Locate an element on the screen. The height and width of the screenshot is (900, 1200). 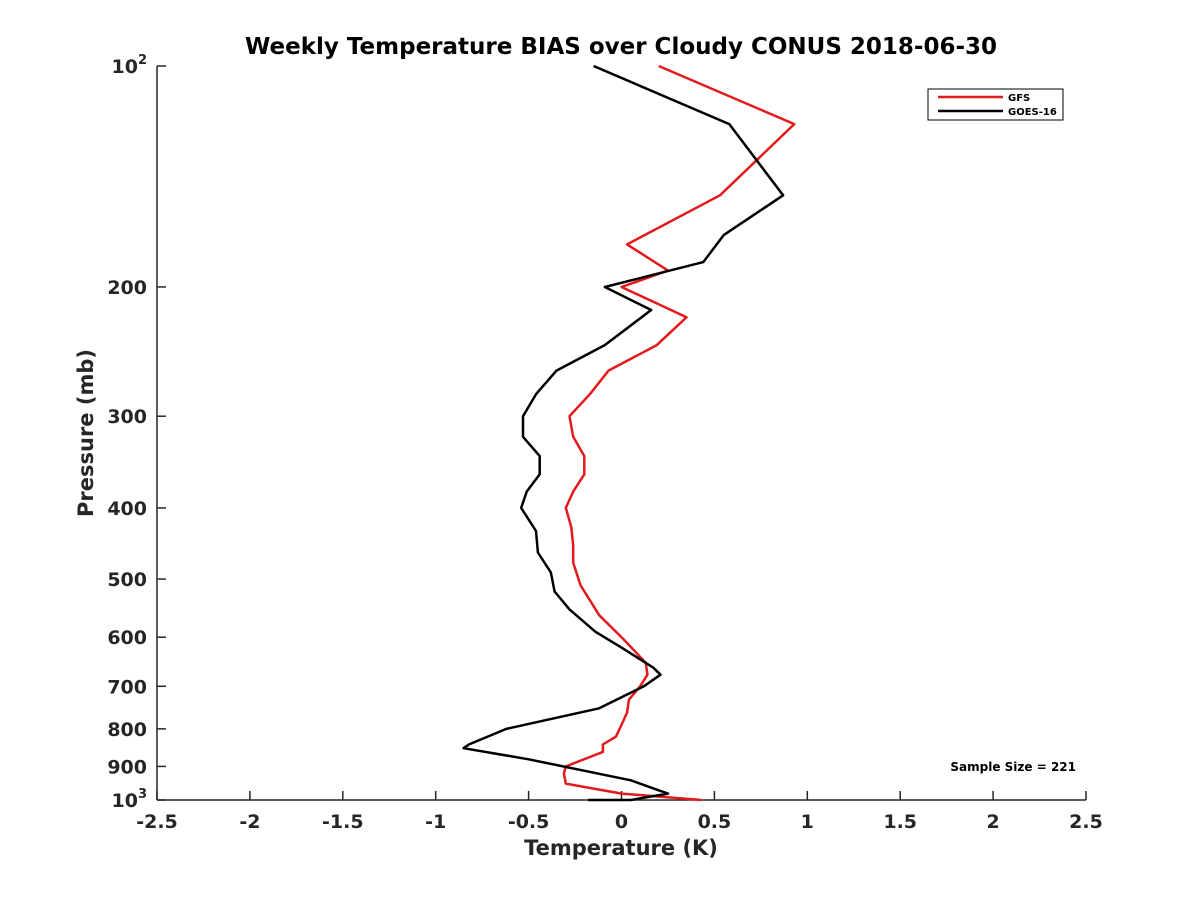
x-tick-label: -2.5 is located at coordinates (157, 822).